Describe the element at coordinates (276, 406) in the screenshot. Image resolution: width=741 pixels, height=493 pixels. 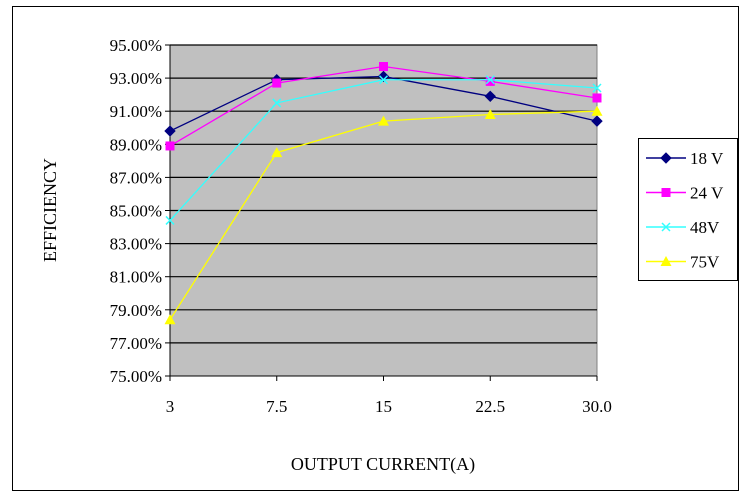
I see `x-tick-label: 7.5` at that location.